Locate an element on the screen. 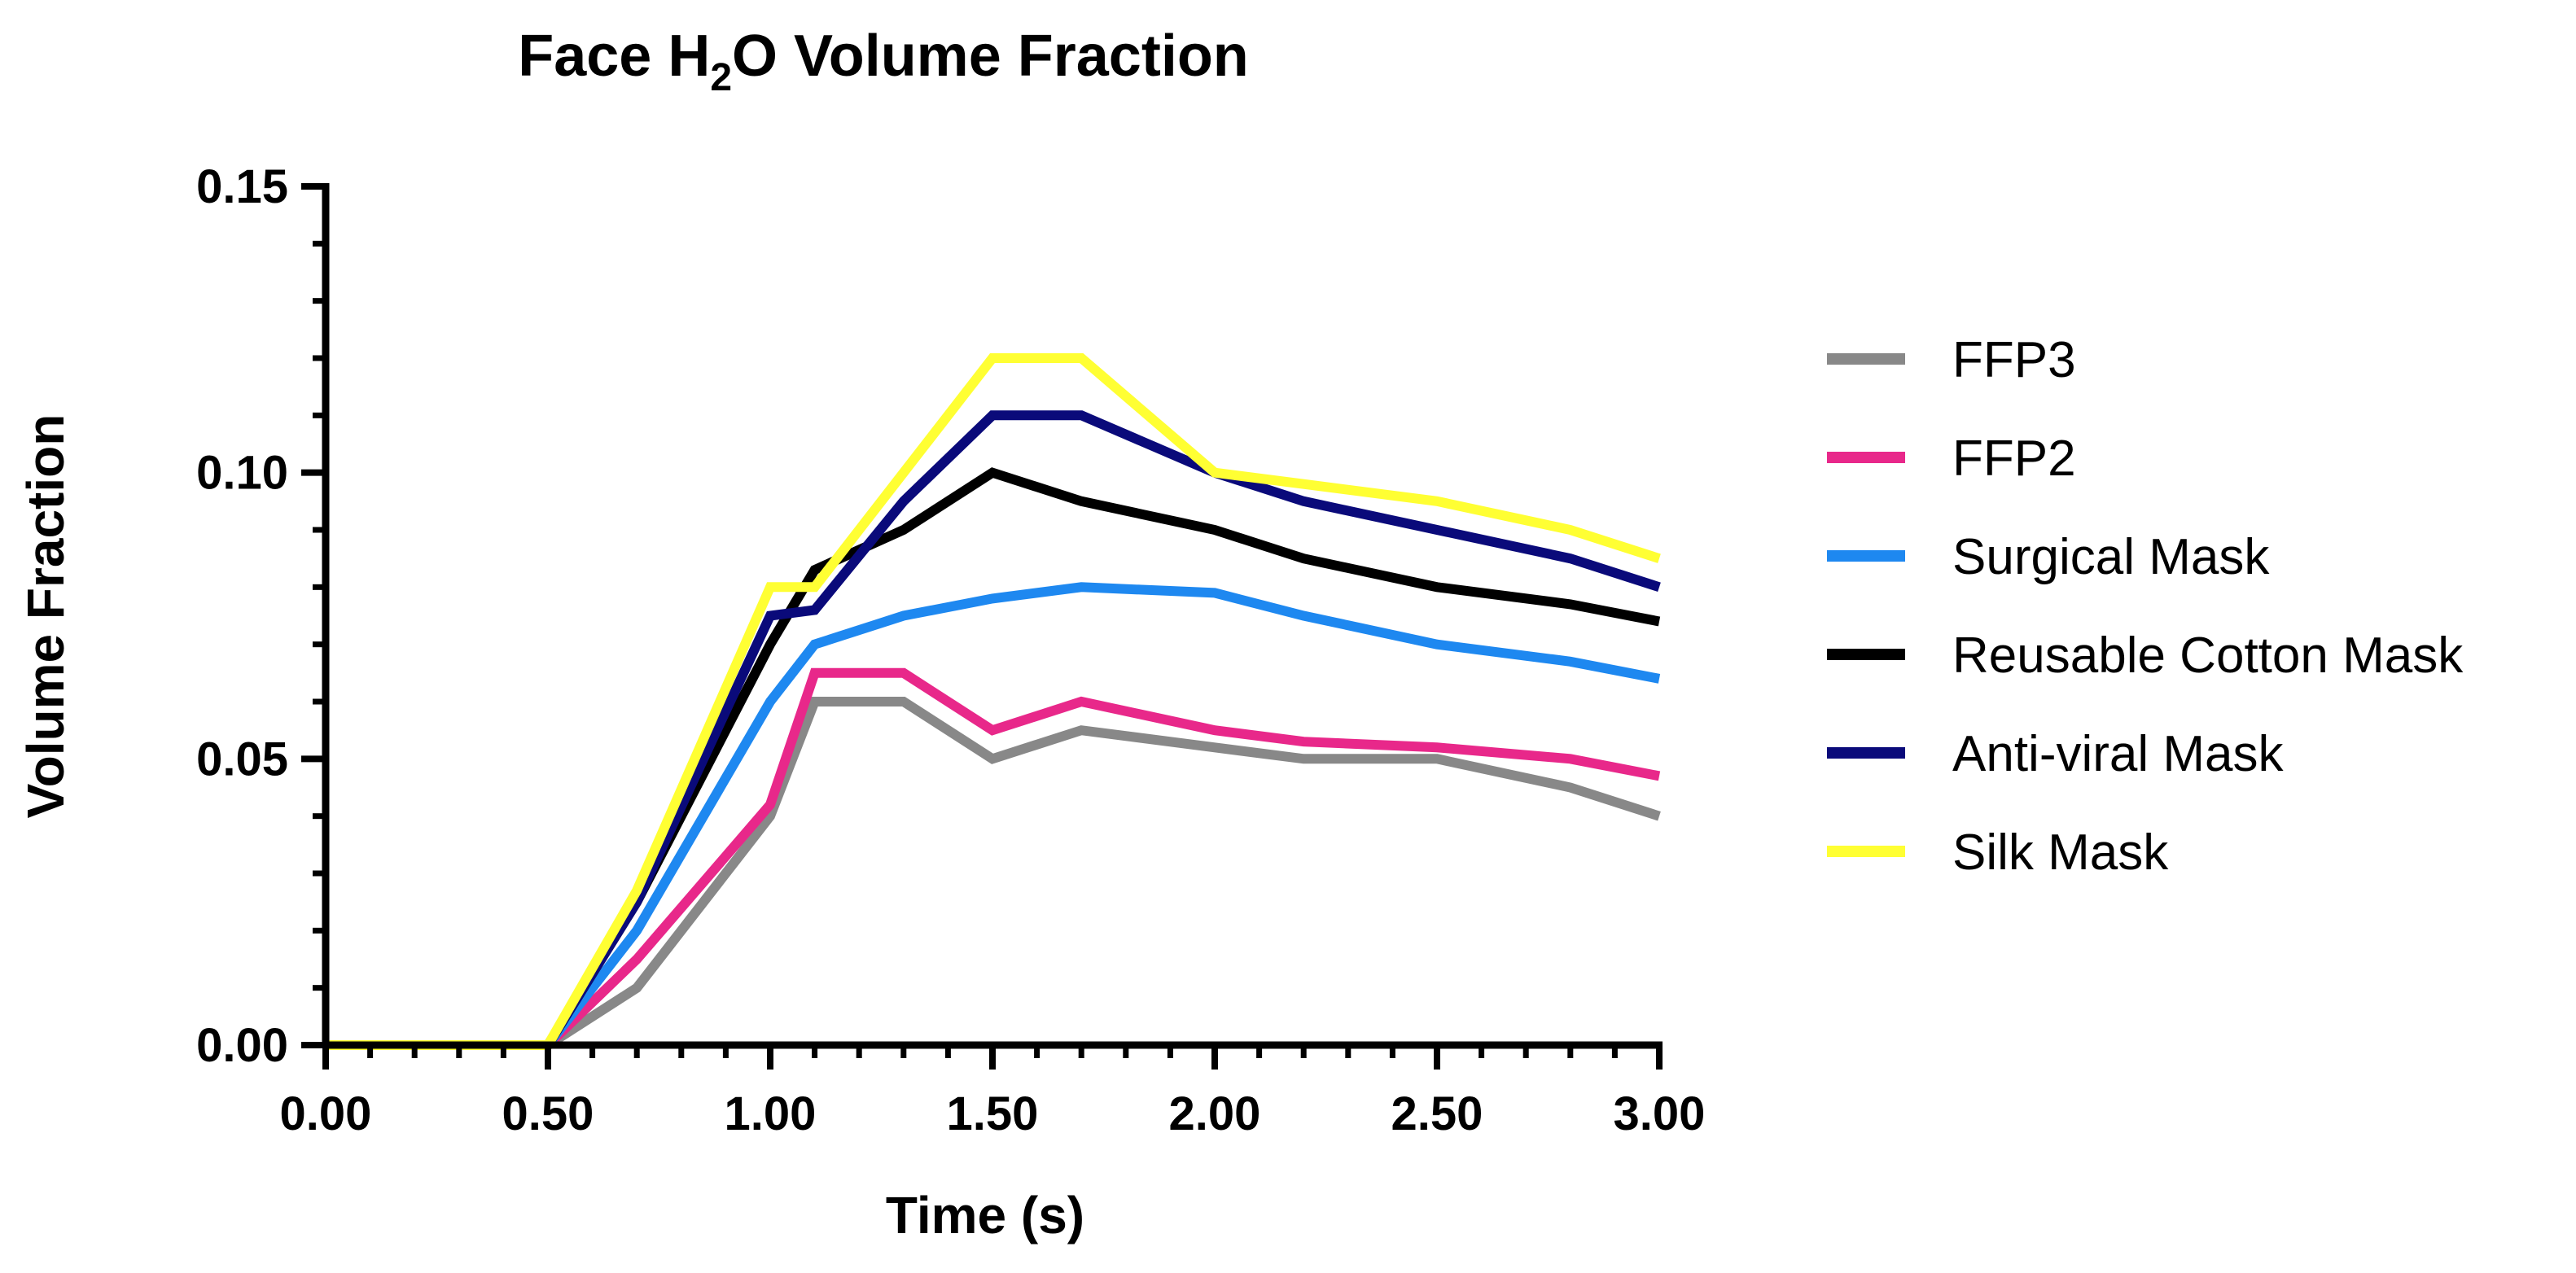 The width and height of the screenshot is (2576, 1273). y-tick-label: 0.00 is located at coordinates (242, 1045).